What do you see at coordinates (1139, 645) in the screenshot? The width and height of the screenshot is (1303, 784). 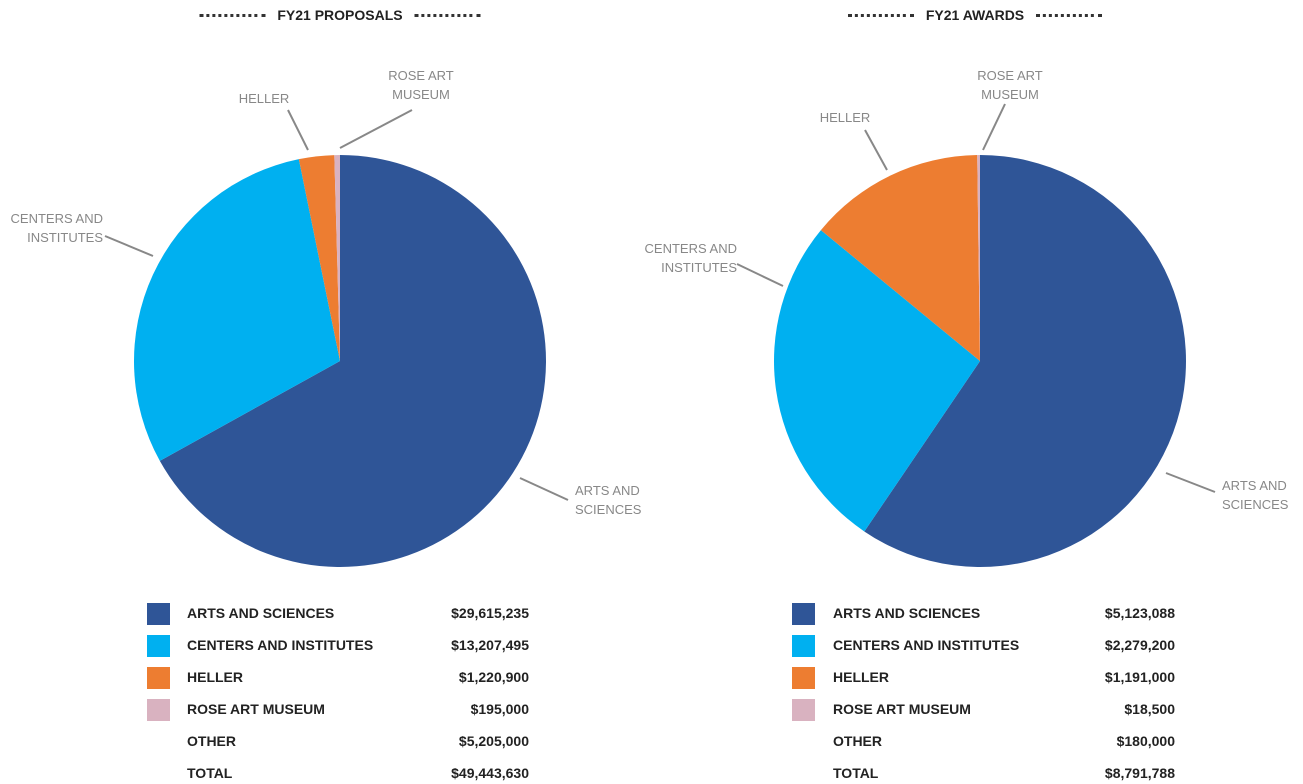 I see `legend-value: $2,279,200` at bounding box center [1139, 645].